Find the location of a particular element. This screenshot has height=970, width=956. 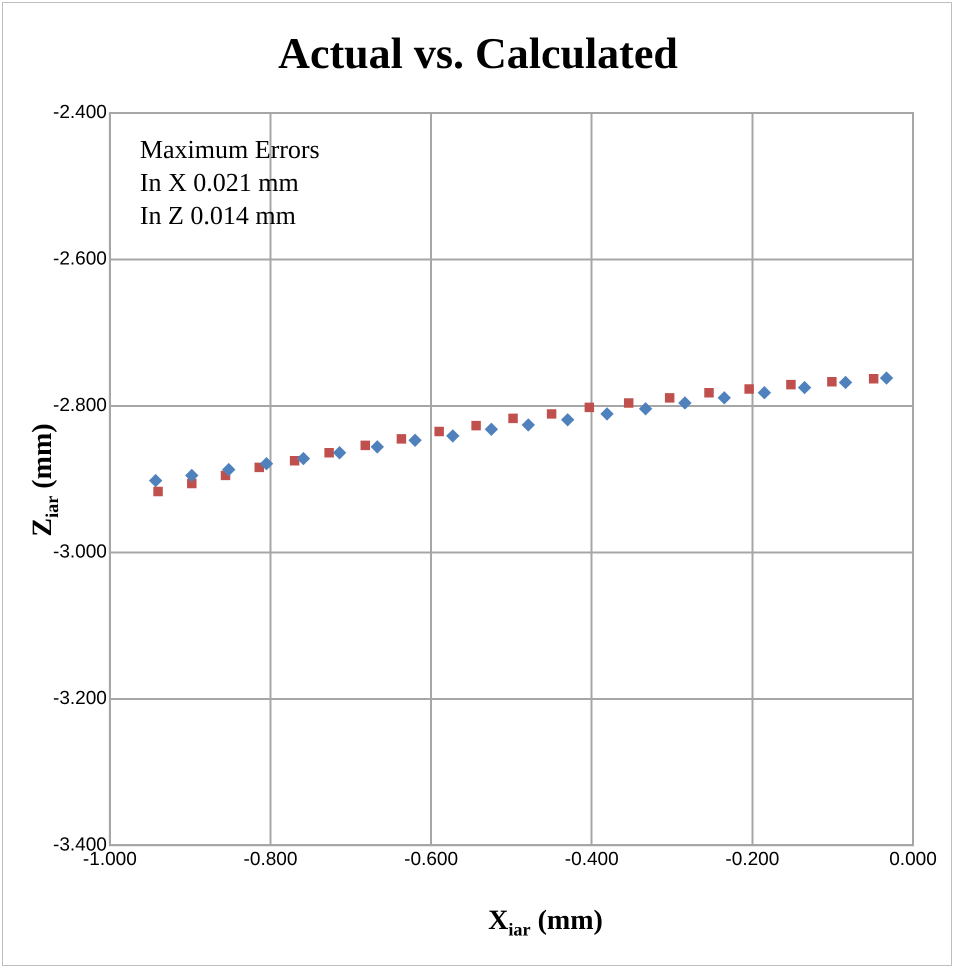

x-tick-label: -0.200 is located at coordinates (752, 859).